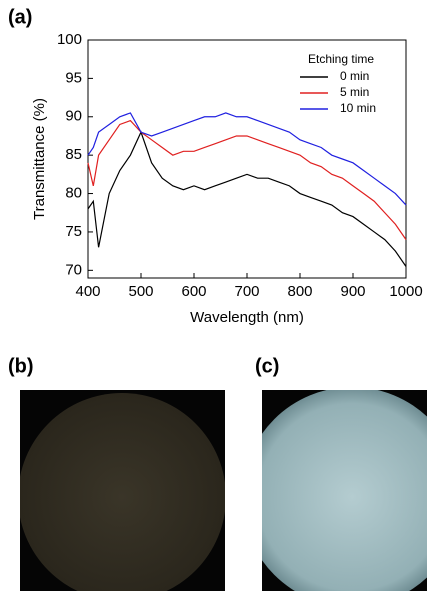  I want to click on y-tick-label: 85, so click(73, 154).